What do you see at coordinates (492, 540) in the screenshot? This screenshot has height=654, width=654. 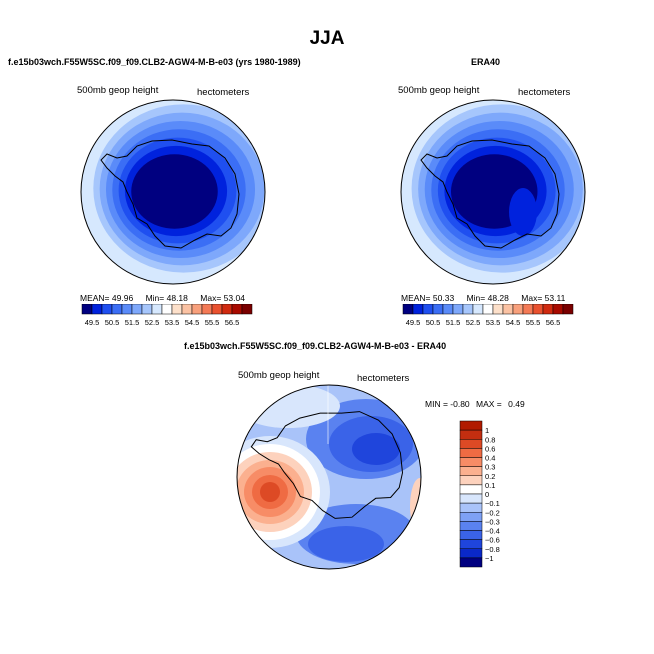 I see `colorbar-tick-label: −0.6` at bounding box center [492, 540].